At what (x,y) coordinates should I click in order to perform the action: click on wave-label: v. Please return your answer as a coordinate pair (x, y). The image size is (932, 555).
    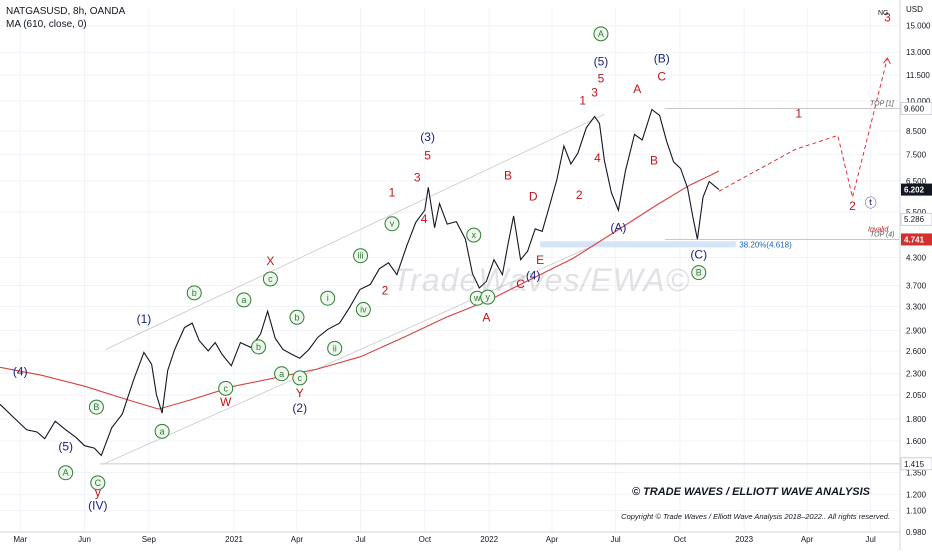
    Looking at the image, I should click on (392, 224).